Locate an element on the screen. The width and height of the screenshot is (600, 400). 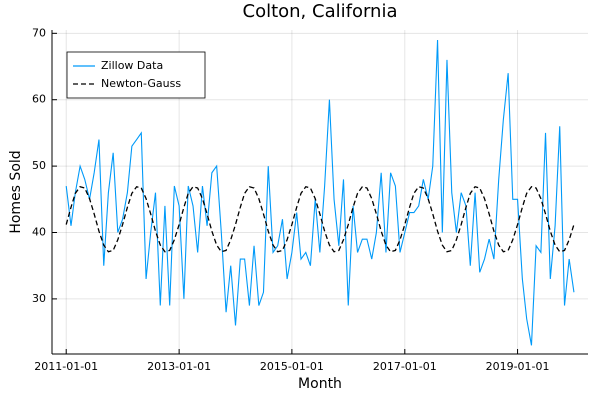
x-tick-label: 2017-01-01 is located at coordinates (405, 366).